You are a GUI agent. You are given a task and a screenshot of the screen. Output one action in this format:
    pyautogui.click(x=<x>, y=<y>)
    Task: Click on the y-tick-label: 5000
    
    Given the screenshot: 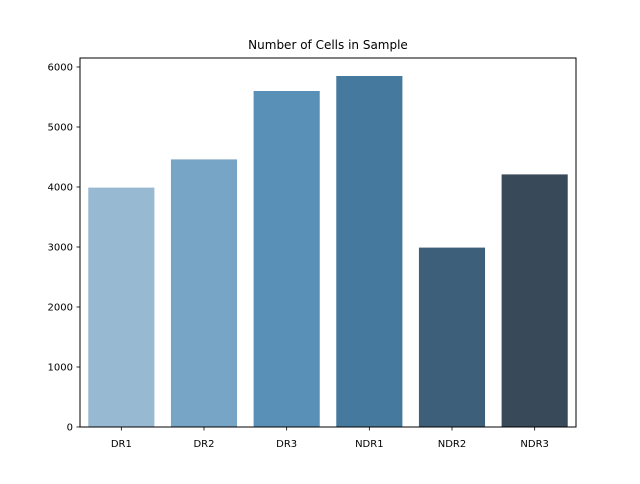 What is the action you would take?
    pyautogui.click(x=60, y=128)
    